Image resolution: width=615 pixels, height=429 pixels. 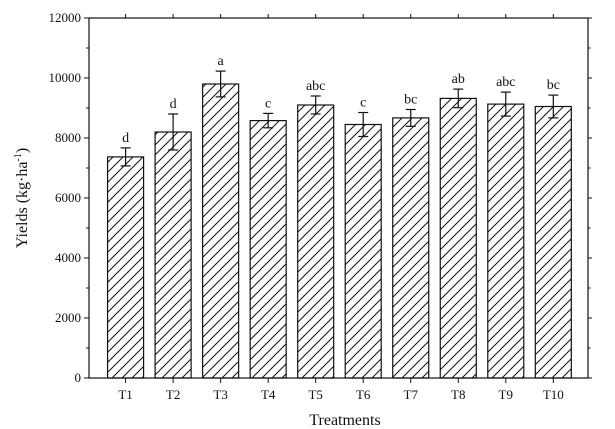 I want to click on y-axis-title-superscript: -1, so click(x=18, y=157).